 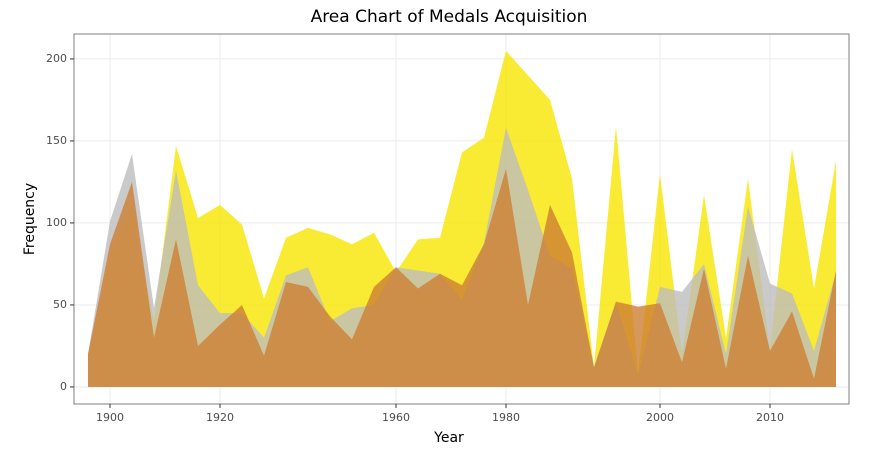 What do you see at coordinates (56, 140) in the screenshot?
I see `y-tick-label: 150` at bounding box center [56, 140].